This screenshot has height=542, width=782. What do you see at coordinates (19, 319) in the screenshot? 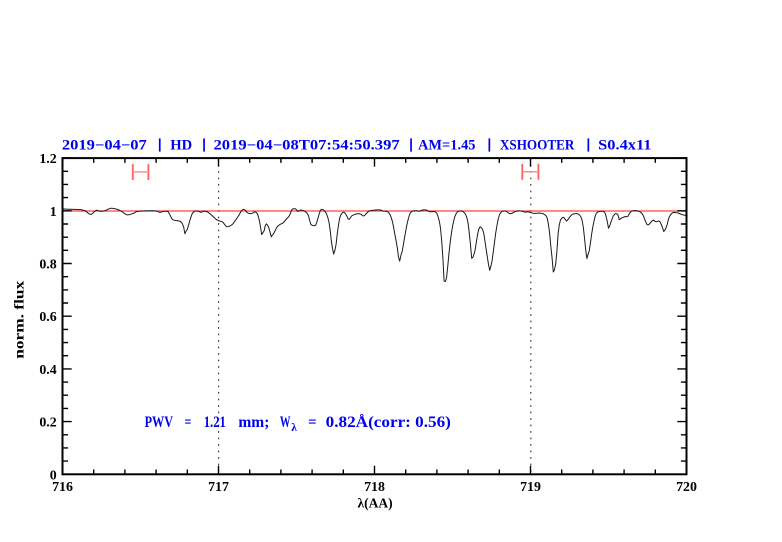
I see `svg-text: norm. flux` at bounding box center [19, 319].